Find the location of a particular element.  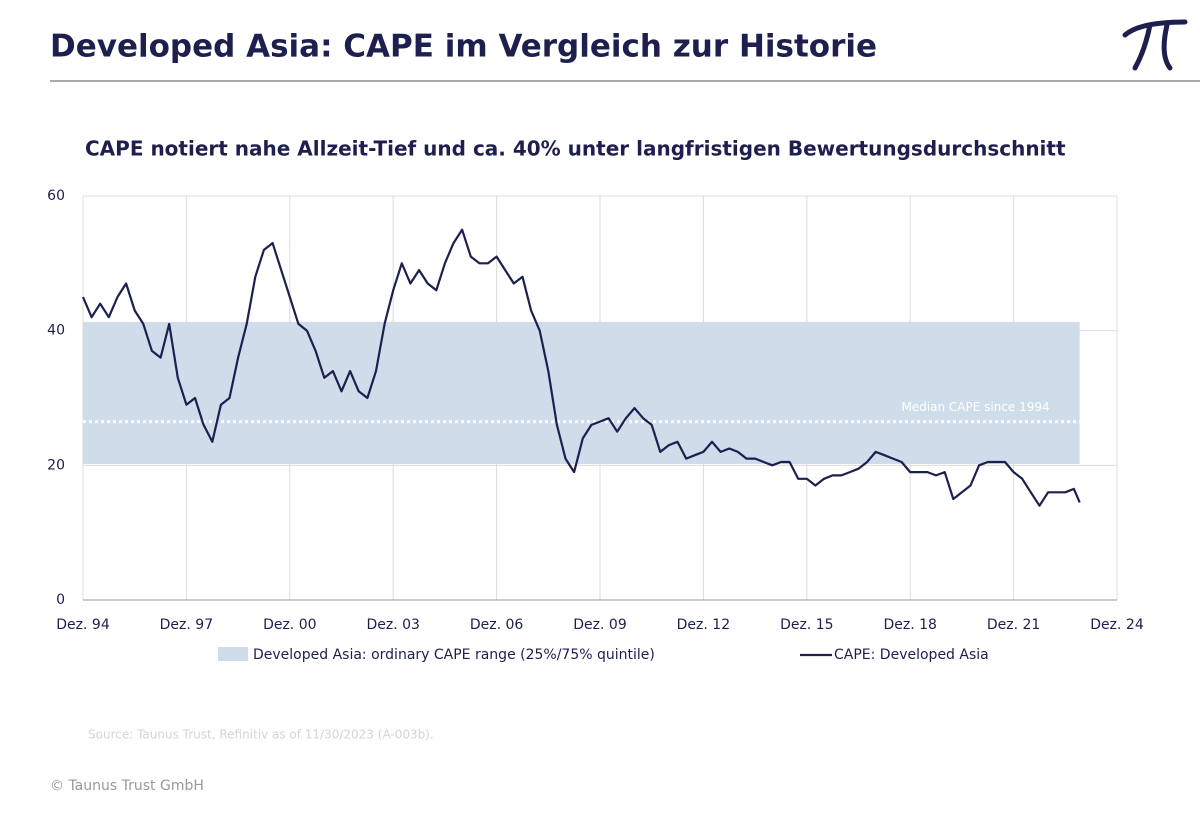

x-tick-label: Dez. 06 is located at coordinates (497, 625).